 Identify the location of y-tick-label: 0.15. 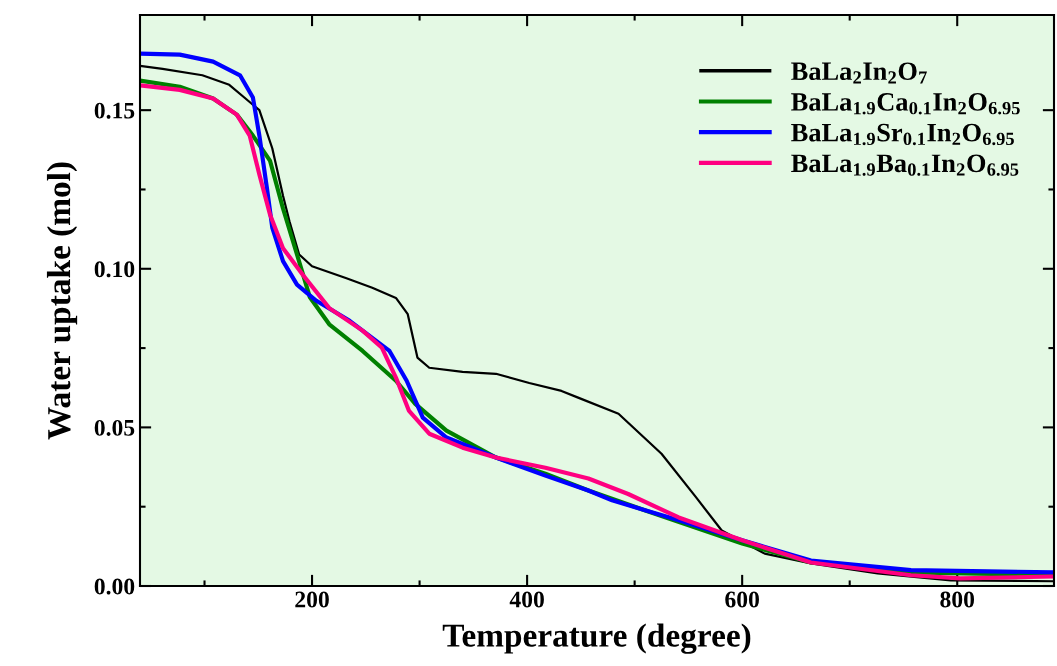
(114, 110).